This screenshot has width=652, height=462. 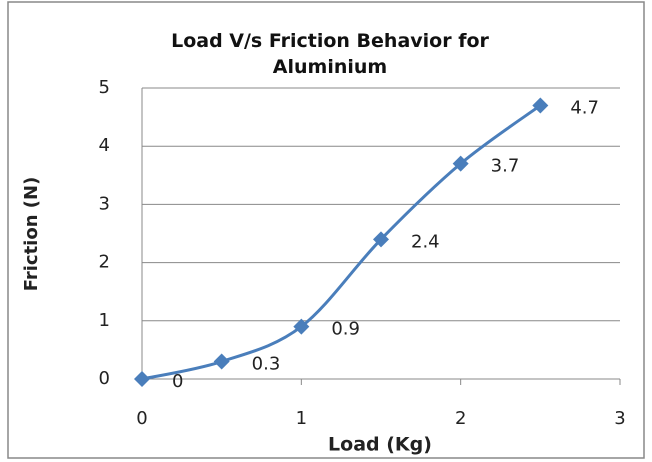 I want to click on x-axis-label: Load (Kg), so click(x=380, y=445).